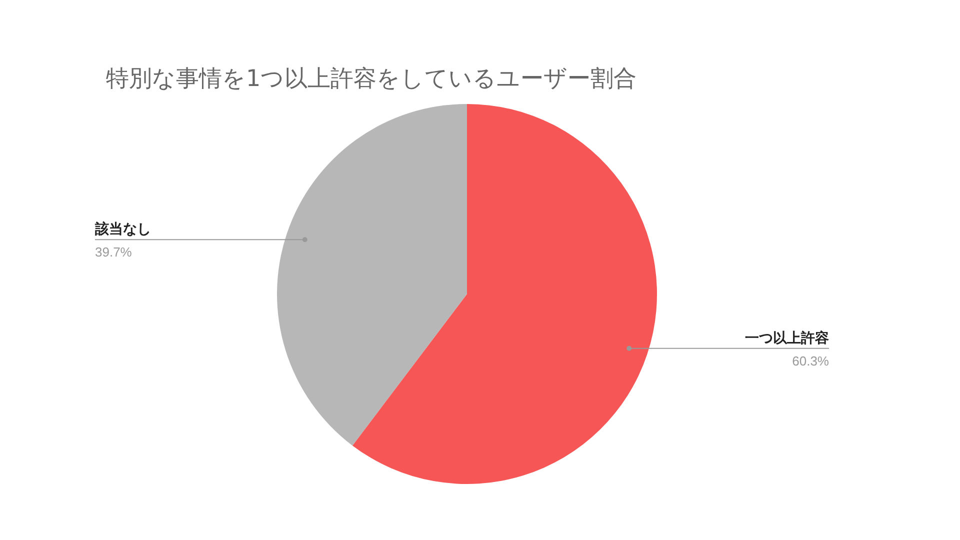  What do you see at coordinates (811, 360) in the screenshot?
I see `data-label: 60.3%` at bounding box center [811, 360].